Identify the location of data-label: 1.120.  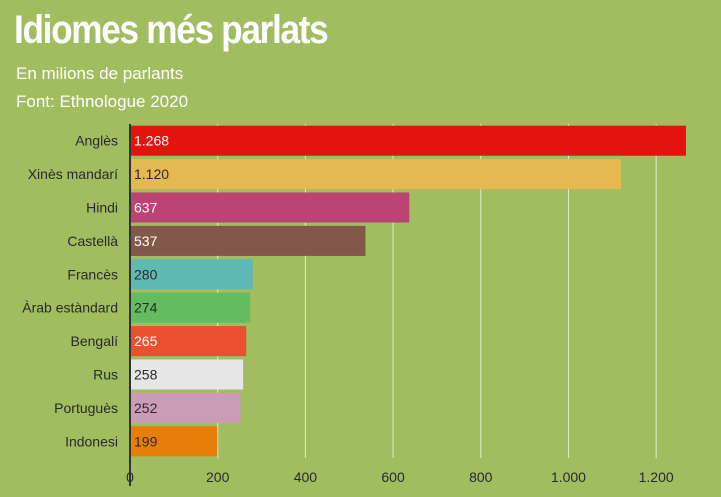
(151, 174).